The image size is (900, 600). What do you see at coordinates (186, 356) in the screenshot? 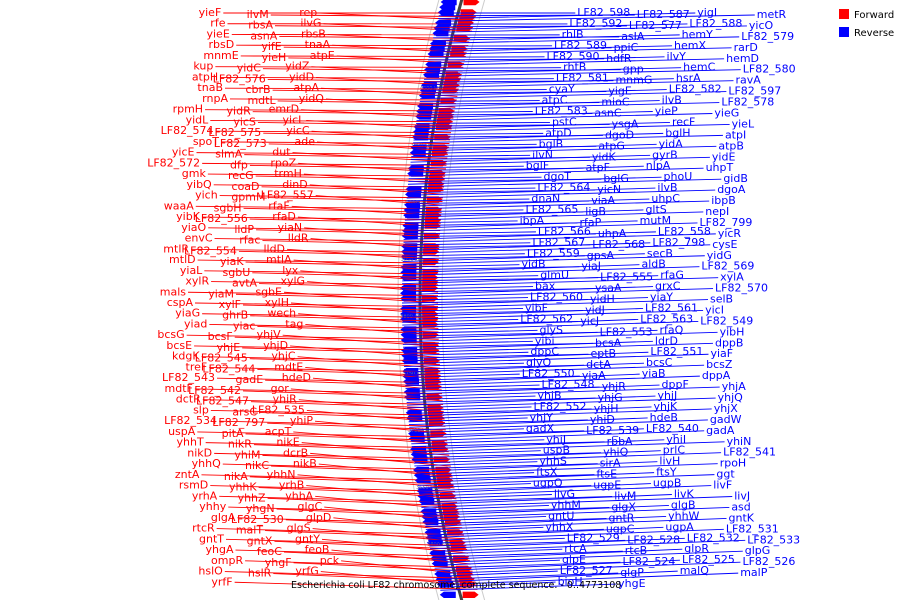
I see `gene-label-kdgk: kdgK` at bounding box center [186, 356].